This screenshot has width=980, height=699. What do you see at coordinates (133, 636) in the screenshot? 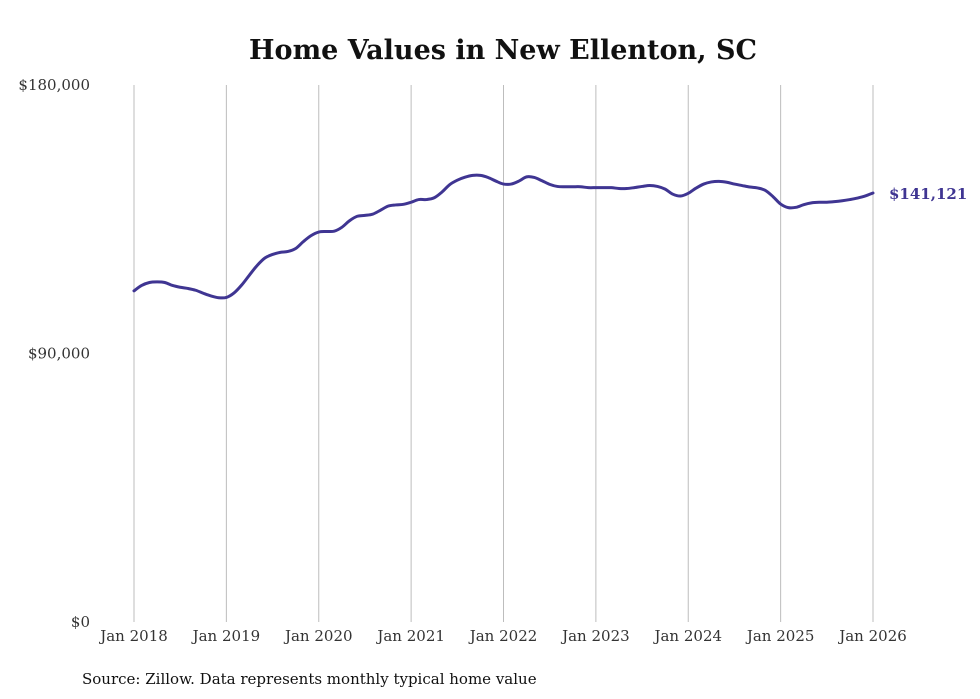
I see `x-tick-label: Jan 2018` at bounding box center [133, 636].